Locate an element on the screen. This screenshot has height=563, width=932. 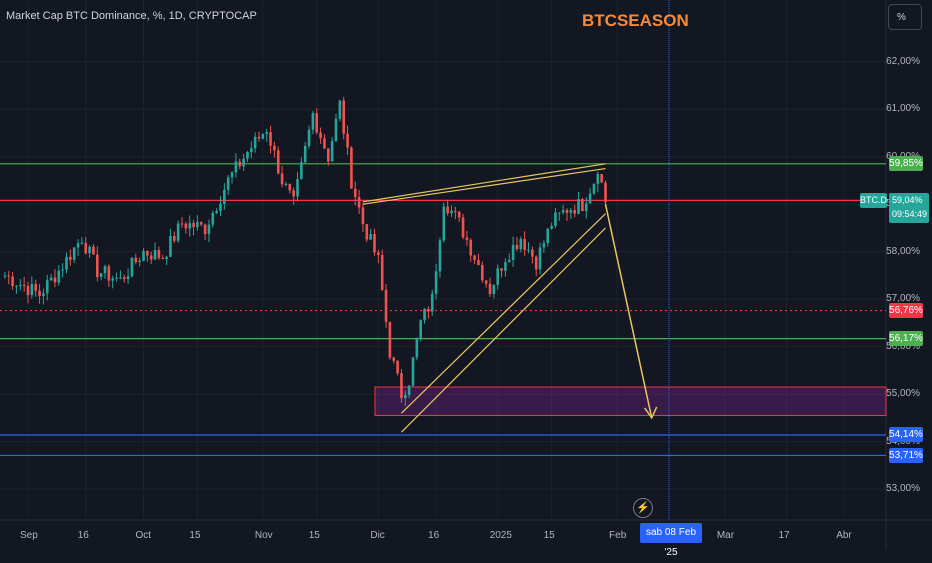
demand-zone is located at coordinates (630, 401).